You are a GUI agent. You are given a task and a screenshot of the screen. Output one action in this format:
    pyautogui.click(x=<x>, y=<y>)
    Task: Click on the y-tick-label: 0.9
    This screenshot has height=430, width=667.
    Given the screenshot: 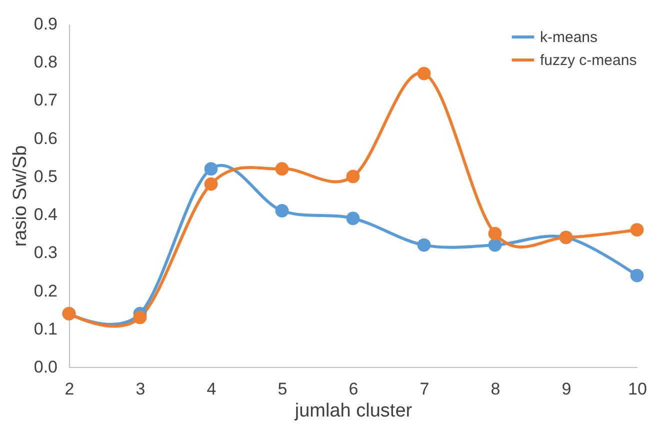 What is the action you would take?
    pyautogui.click(x=46, y=24)
    